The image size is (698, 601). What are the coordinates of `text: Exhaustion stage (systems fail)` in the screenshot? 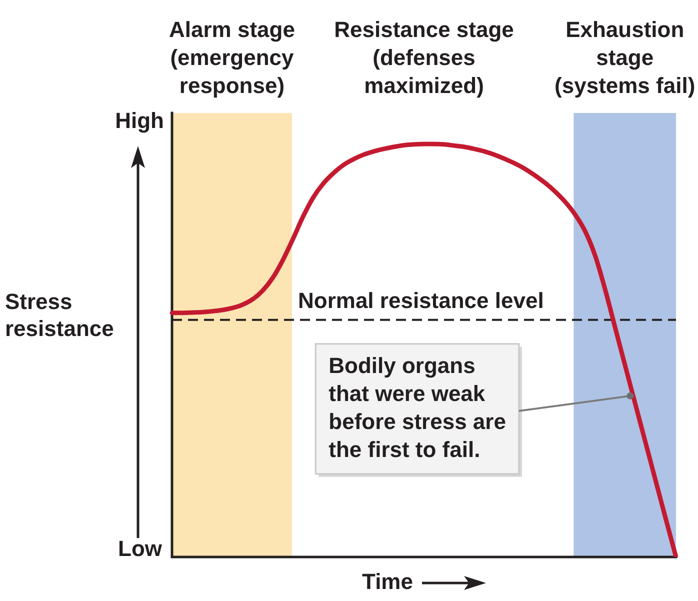 It's located at (625, 57).